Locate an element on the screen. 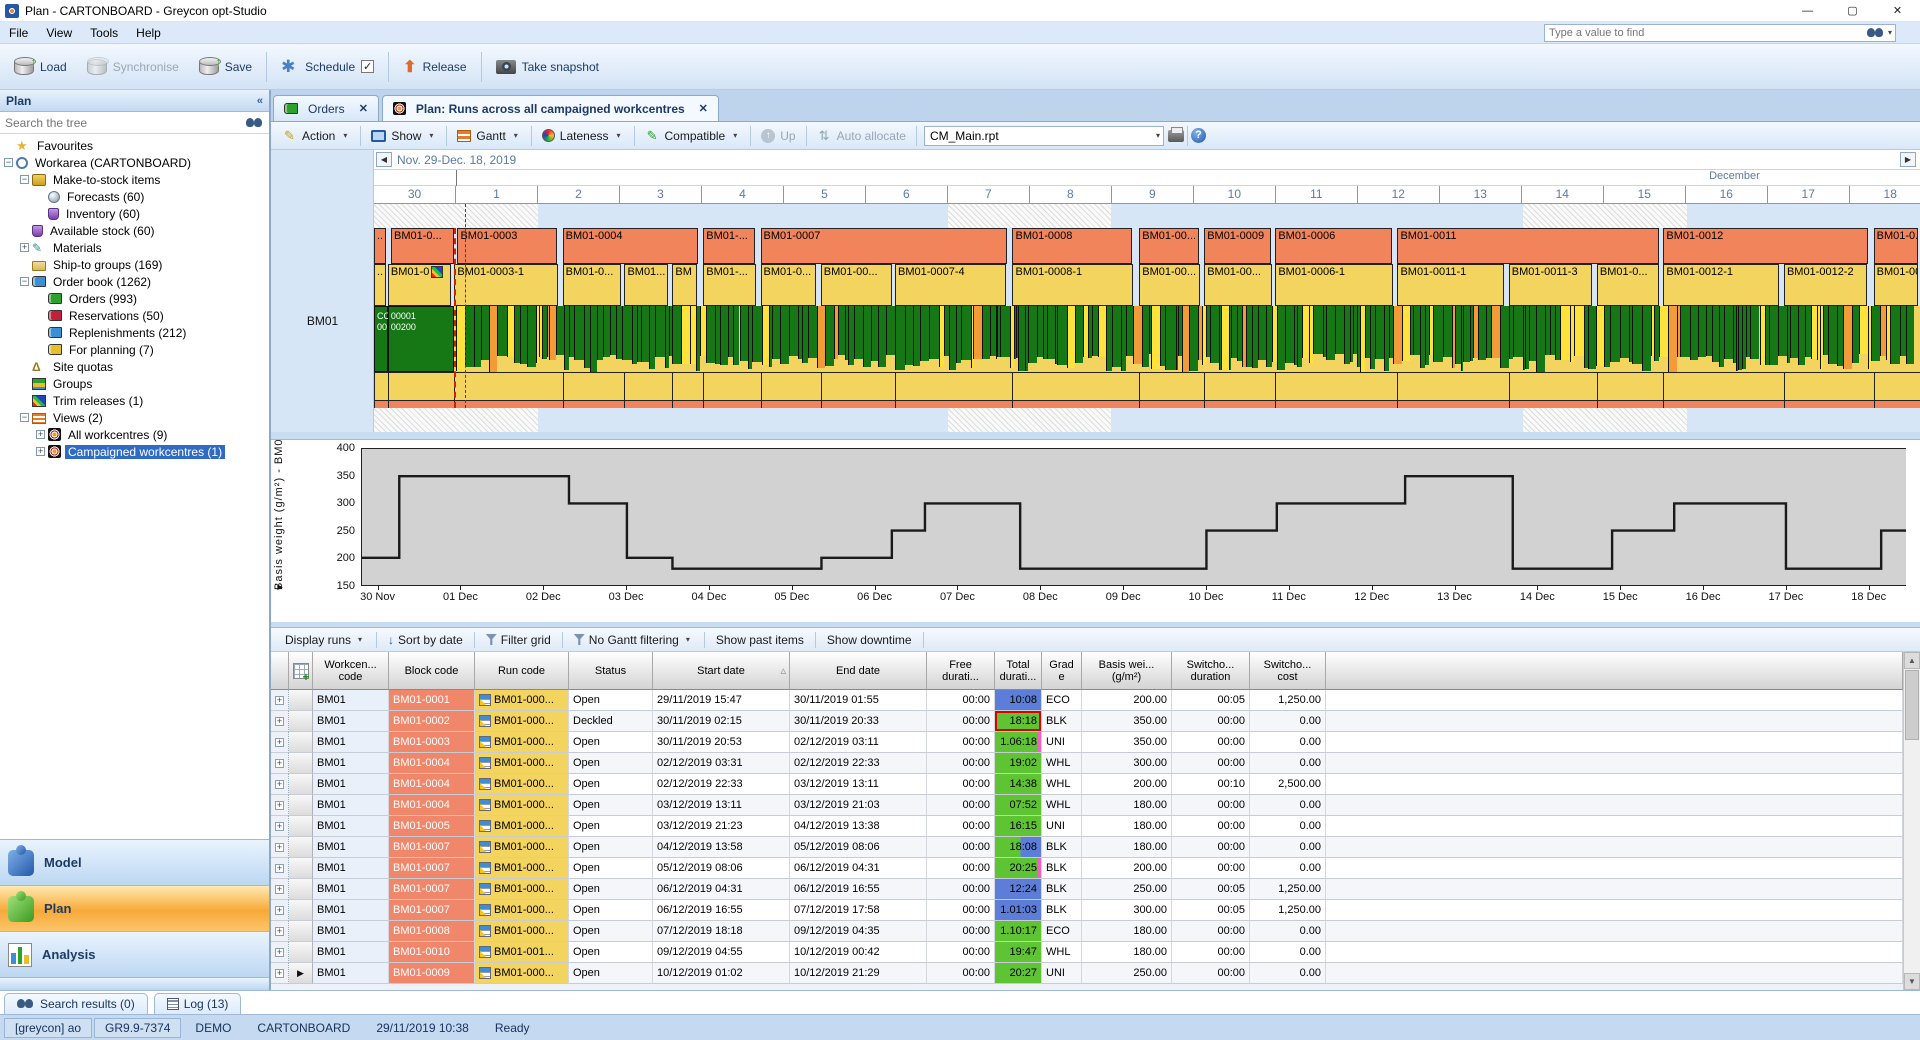  cell-end-date: 10/12/2019 00:42 is located at coordinates (858, 952).